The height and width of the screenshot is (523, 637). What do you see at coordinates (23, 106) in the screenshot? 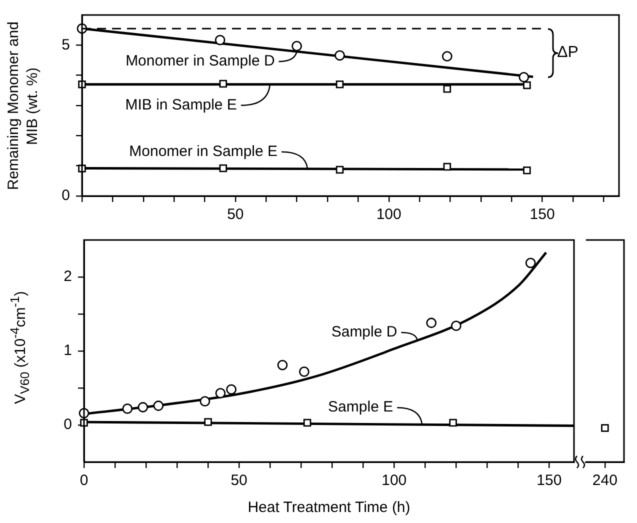
I see `y-axis-title: Remaining Monomer and MIB (wt. %)` at bounding box center [23, 106].